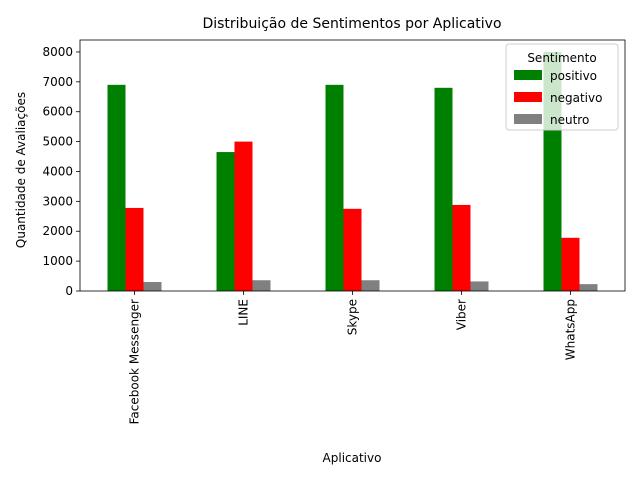 The image size is (640, 480). I want to click on bar-neutro-facebook-messenger, so click(152, 286).